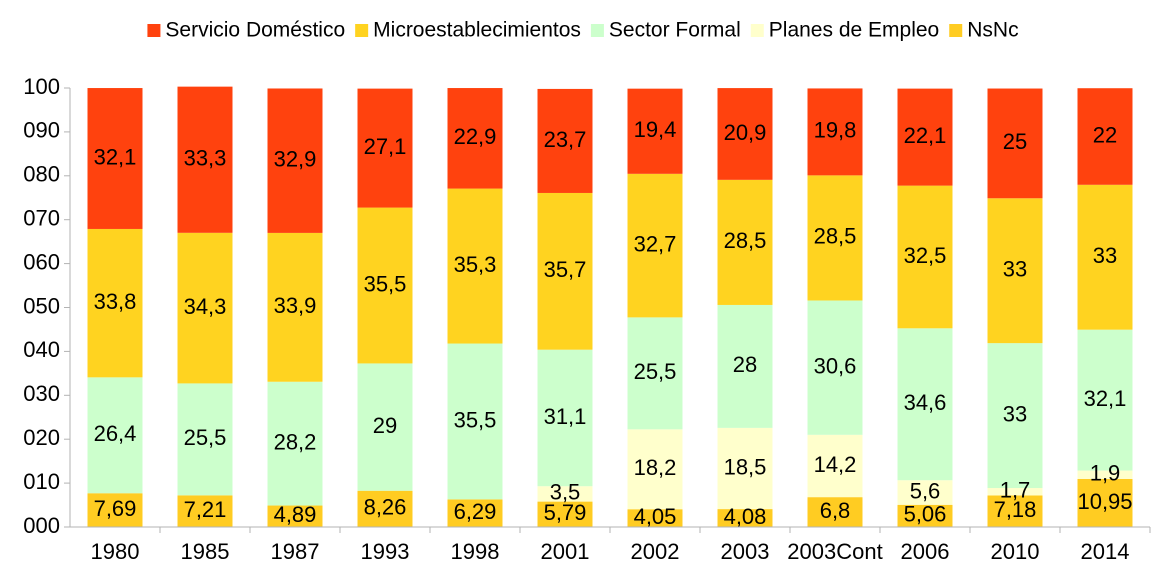 The width and height of the screenshot is (1156, 578). Describe the element at coordinates (655, 467) in the screenshot. I see `data-label: 18,2` at that location.